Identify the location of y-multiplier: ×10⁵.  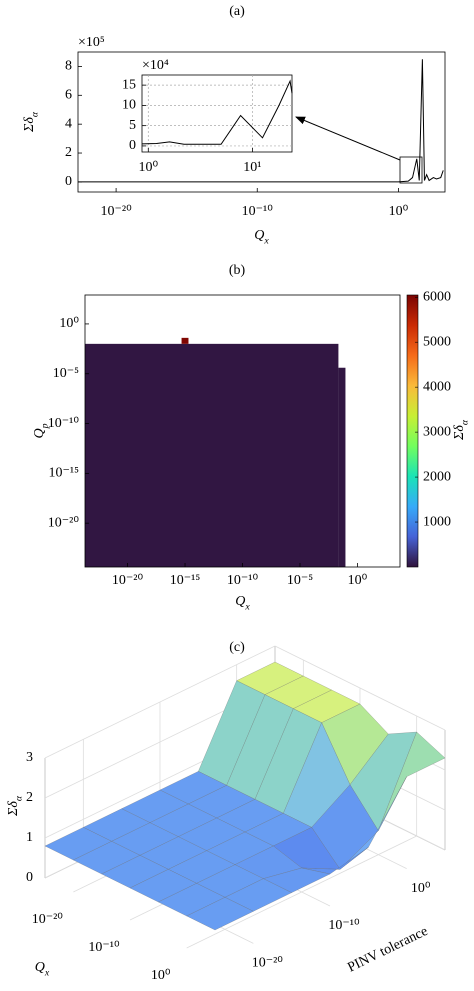
(91, 42).